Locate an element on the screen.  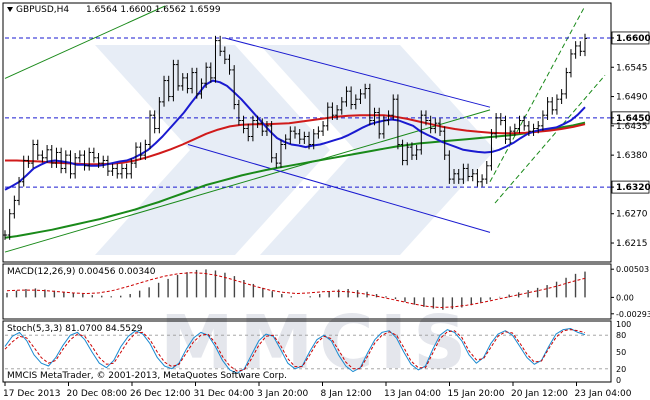
macd-panel-frame is located at coordinates (307, 291).